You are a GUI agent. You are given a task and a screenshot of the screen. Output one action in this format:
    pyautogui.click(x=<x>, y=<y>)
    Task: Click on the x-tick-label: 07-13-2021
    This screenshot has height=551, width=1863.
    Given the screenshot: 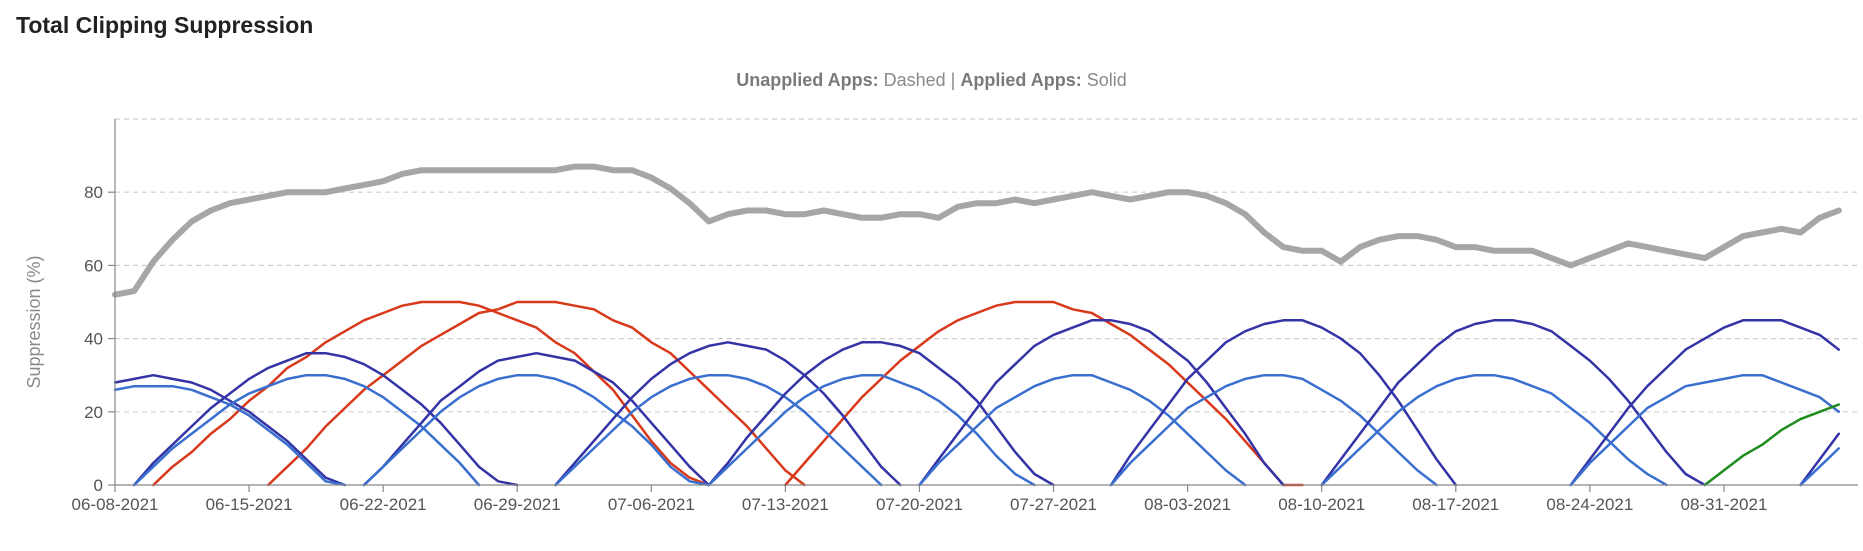 What is the action you would take?
    pyautogui.click(x=785, y=504)
    